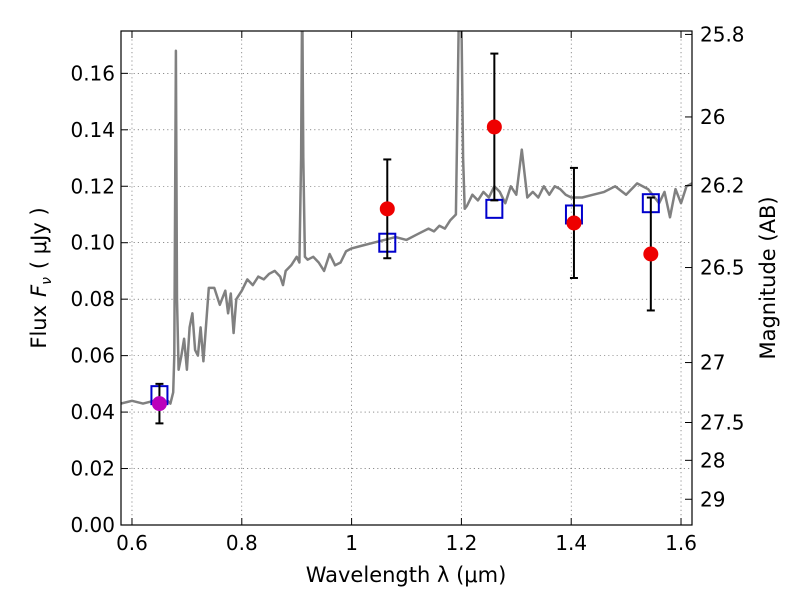 This screenshot has height=600, width=800. I want to click on y-axis-label-subscript: ν, so click(47, 281).